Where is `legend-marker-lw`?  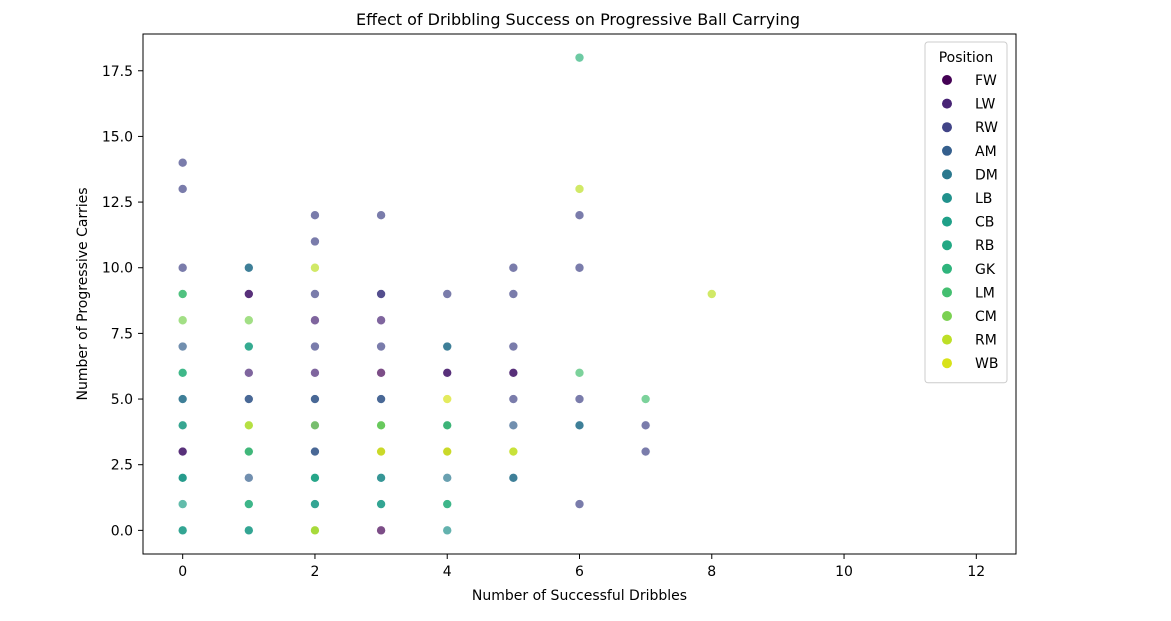
legend-marker-lw is located at coordinates (947, 103).